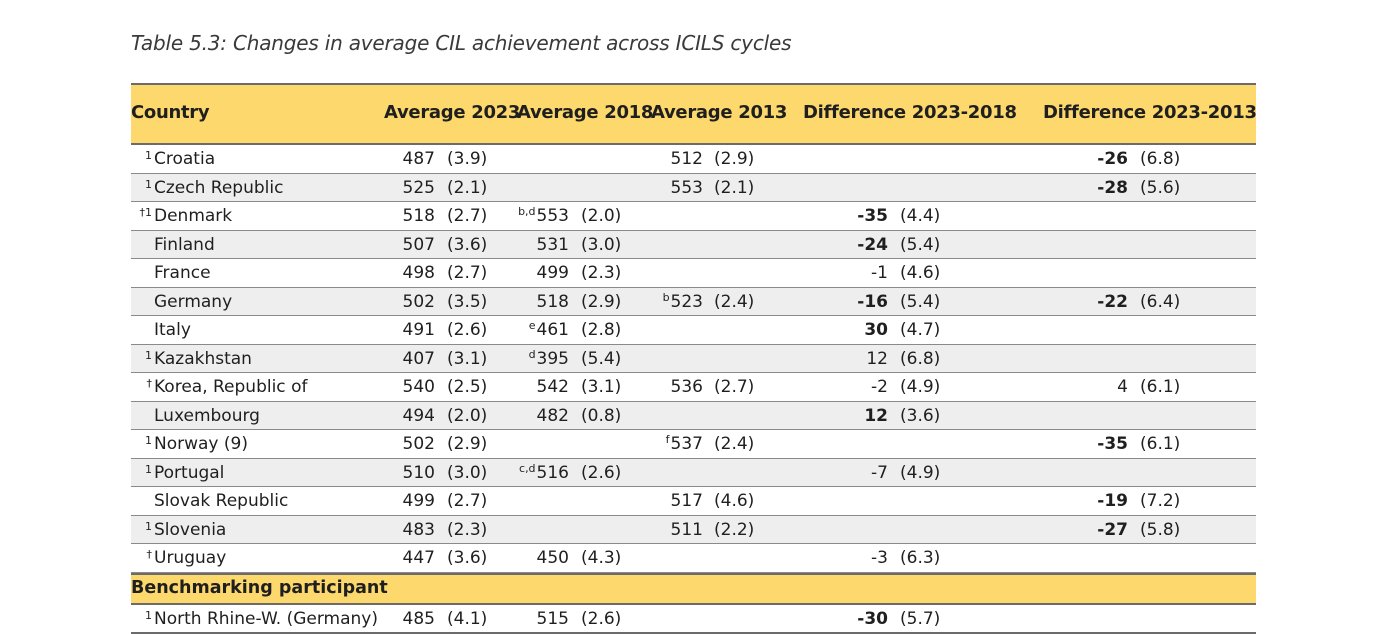 The width and height of the screenshot is (1388, 634). What do you see at coordinates (207, 416) in the screenshot?
I see `country-name: Luxembourg` at bounding box center [207, 416].